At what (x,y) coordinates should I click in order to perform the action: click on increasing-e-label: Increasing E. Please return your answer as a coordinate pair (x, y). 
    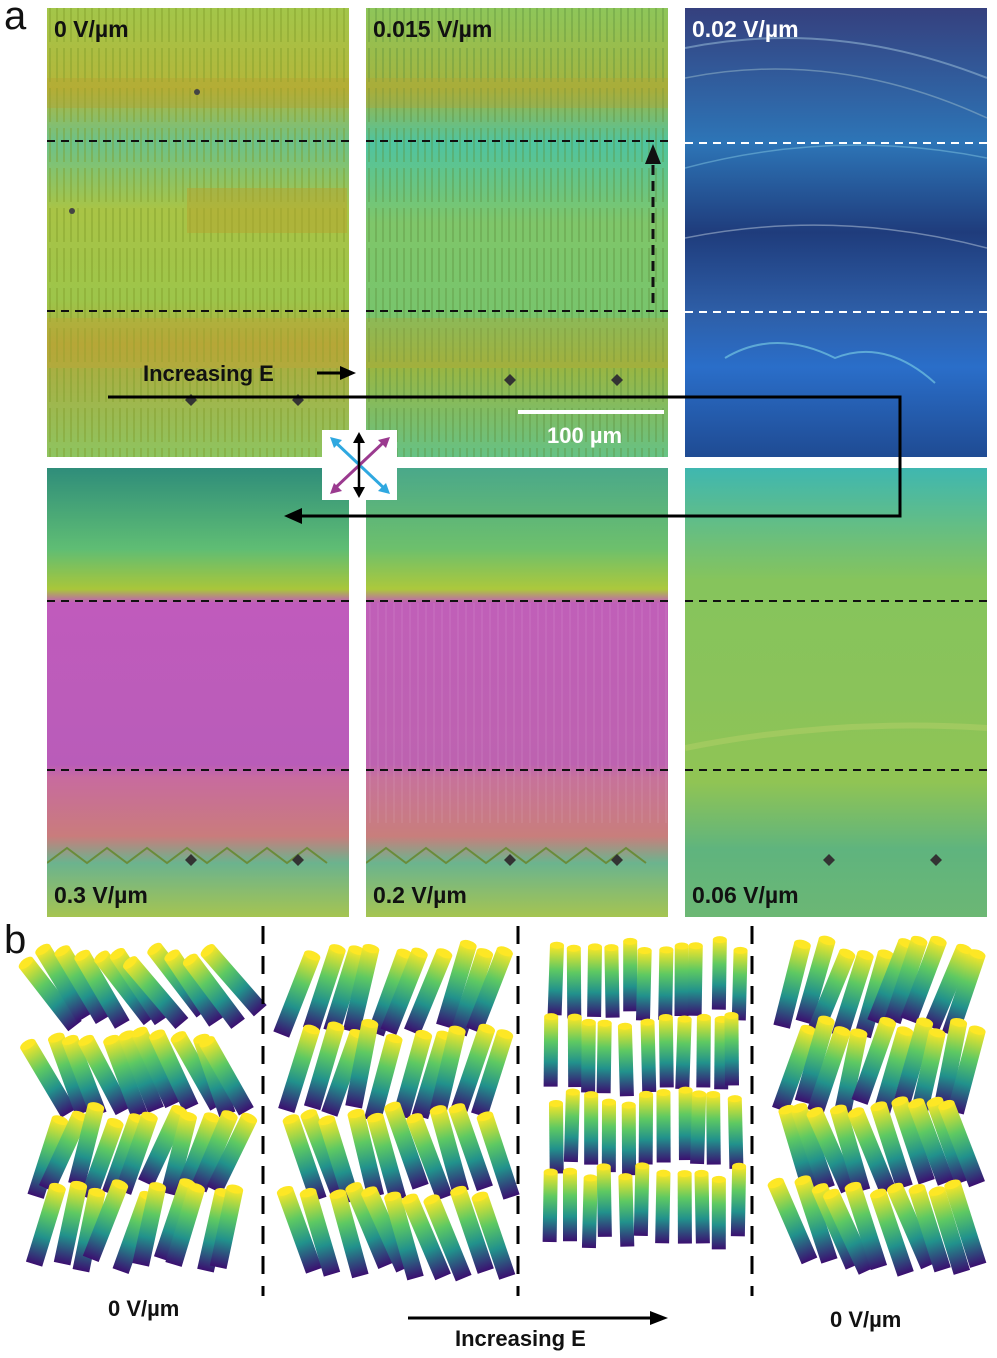
    Looking at the image, I should click on (208, 373).